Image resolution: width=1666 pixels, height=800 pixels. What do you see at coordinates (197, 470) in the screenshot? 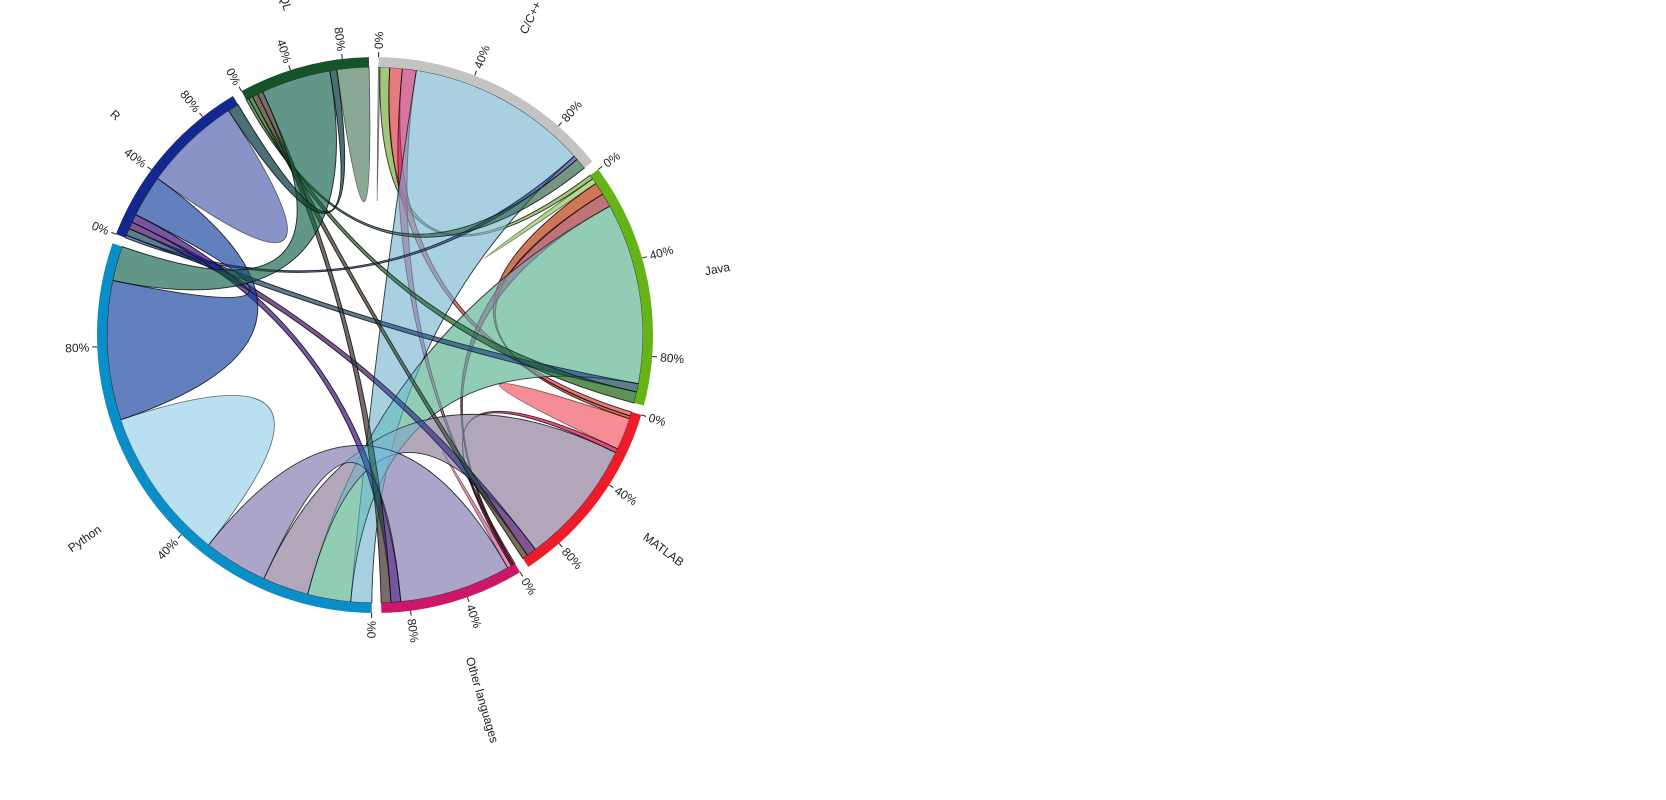
I see `chord-python-to-python` at bounding box center [197, 470].